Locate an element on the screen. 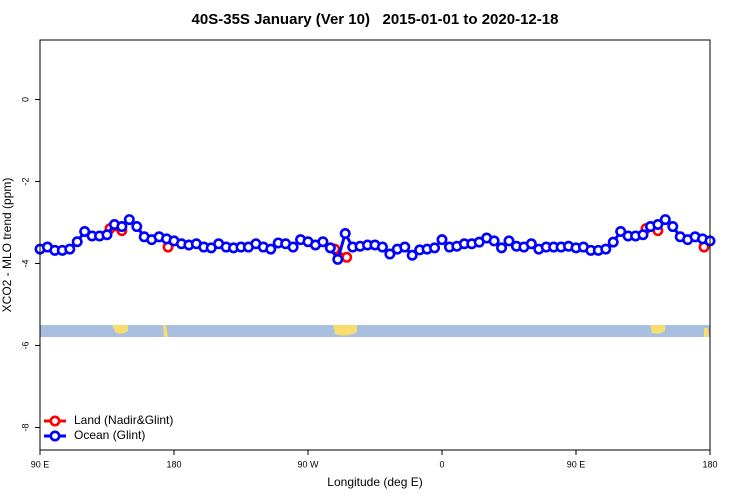  y-tick-label: -6 is located at coordinates (25, 345).